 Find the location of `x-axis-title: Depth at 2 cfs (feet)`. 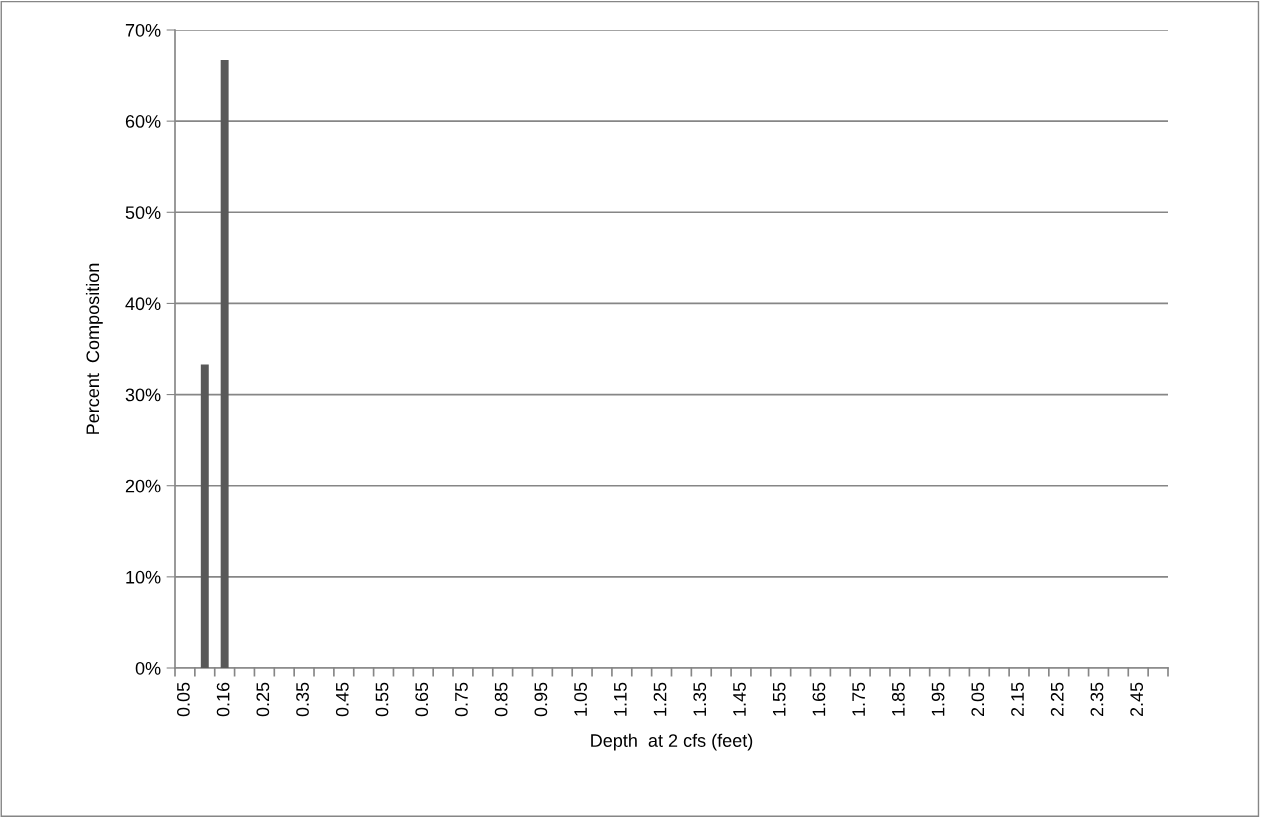

x-axis-title: Depth at 2 cfs (feet) is located at coordinates (672, 742).